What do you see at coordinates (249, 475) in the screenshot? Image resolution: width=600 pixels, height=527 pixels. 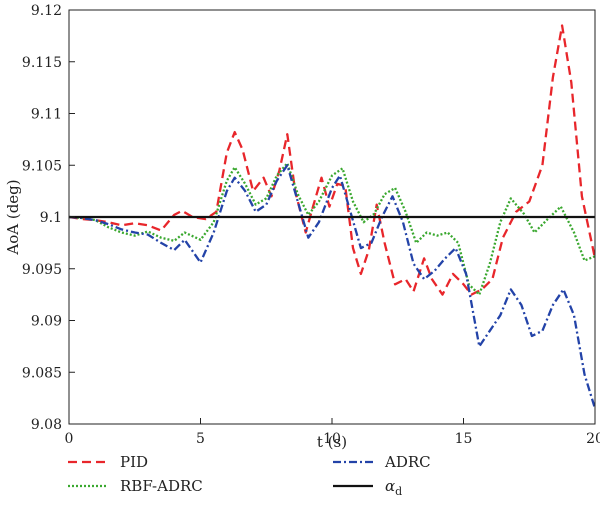 I see `legend: PID RBF-ADRC ADRC αd` at bounding box center [249, 475].